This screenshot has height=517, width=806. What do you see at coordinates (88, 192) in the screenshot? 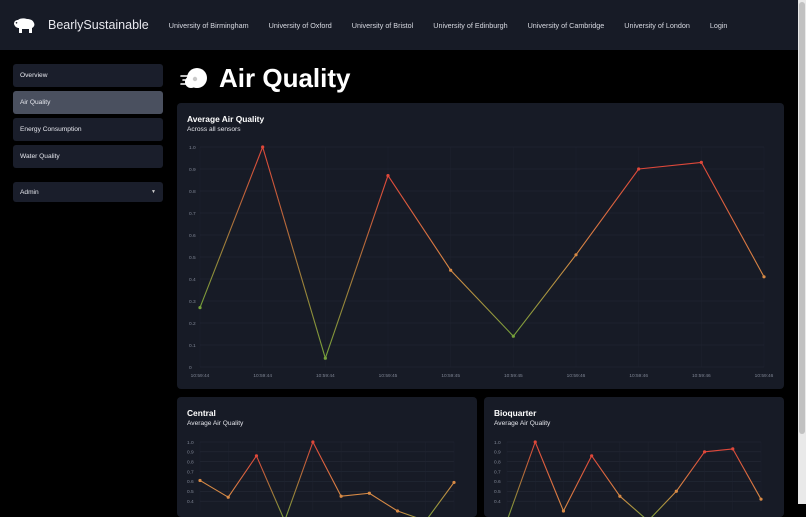
I see `admin-dropdown: Admin ▼` at bounding box center [88, 192].